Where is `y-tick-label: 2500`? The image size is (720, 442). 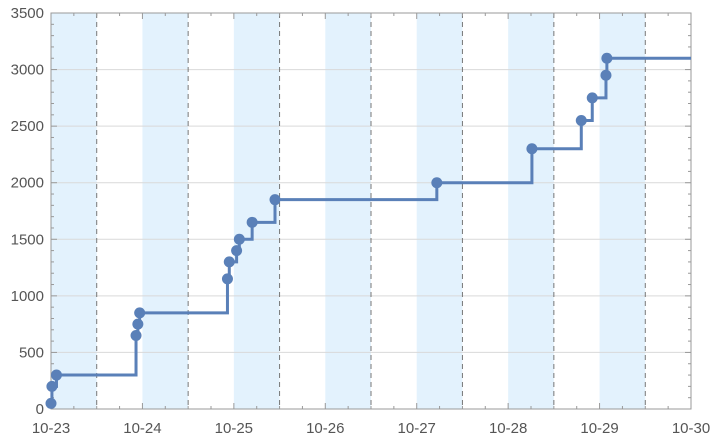 y-tick-label: 2500 is located at coordinates (27, 126).